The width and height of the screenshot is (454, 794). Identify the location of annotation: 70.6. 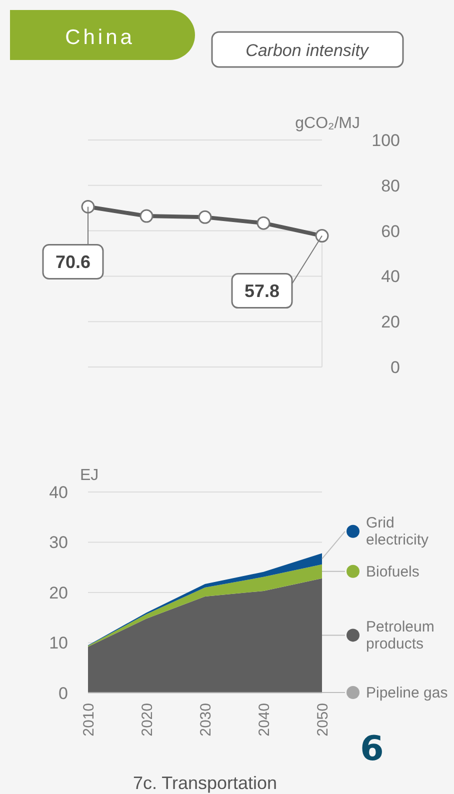
(73, 262).